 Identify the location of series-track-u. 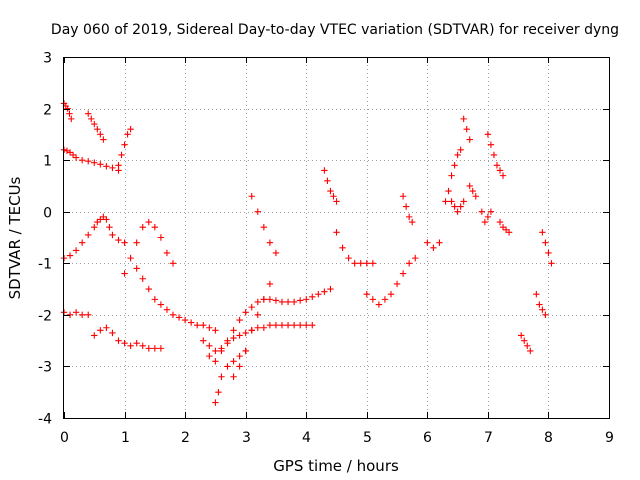
(466, 129).